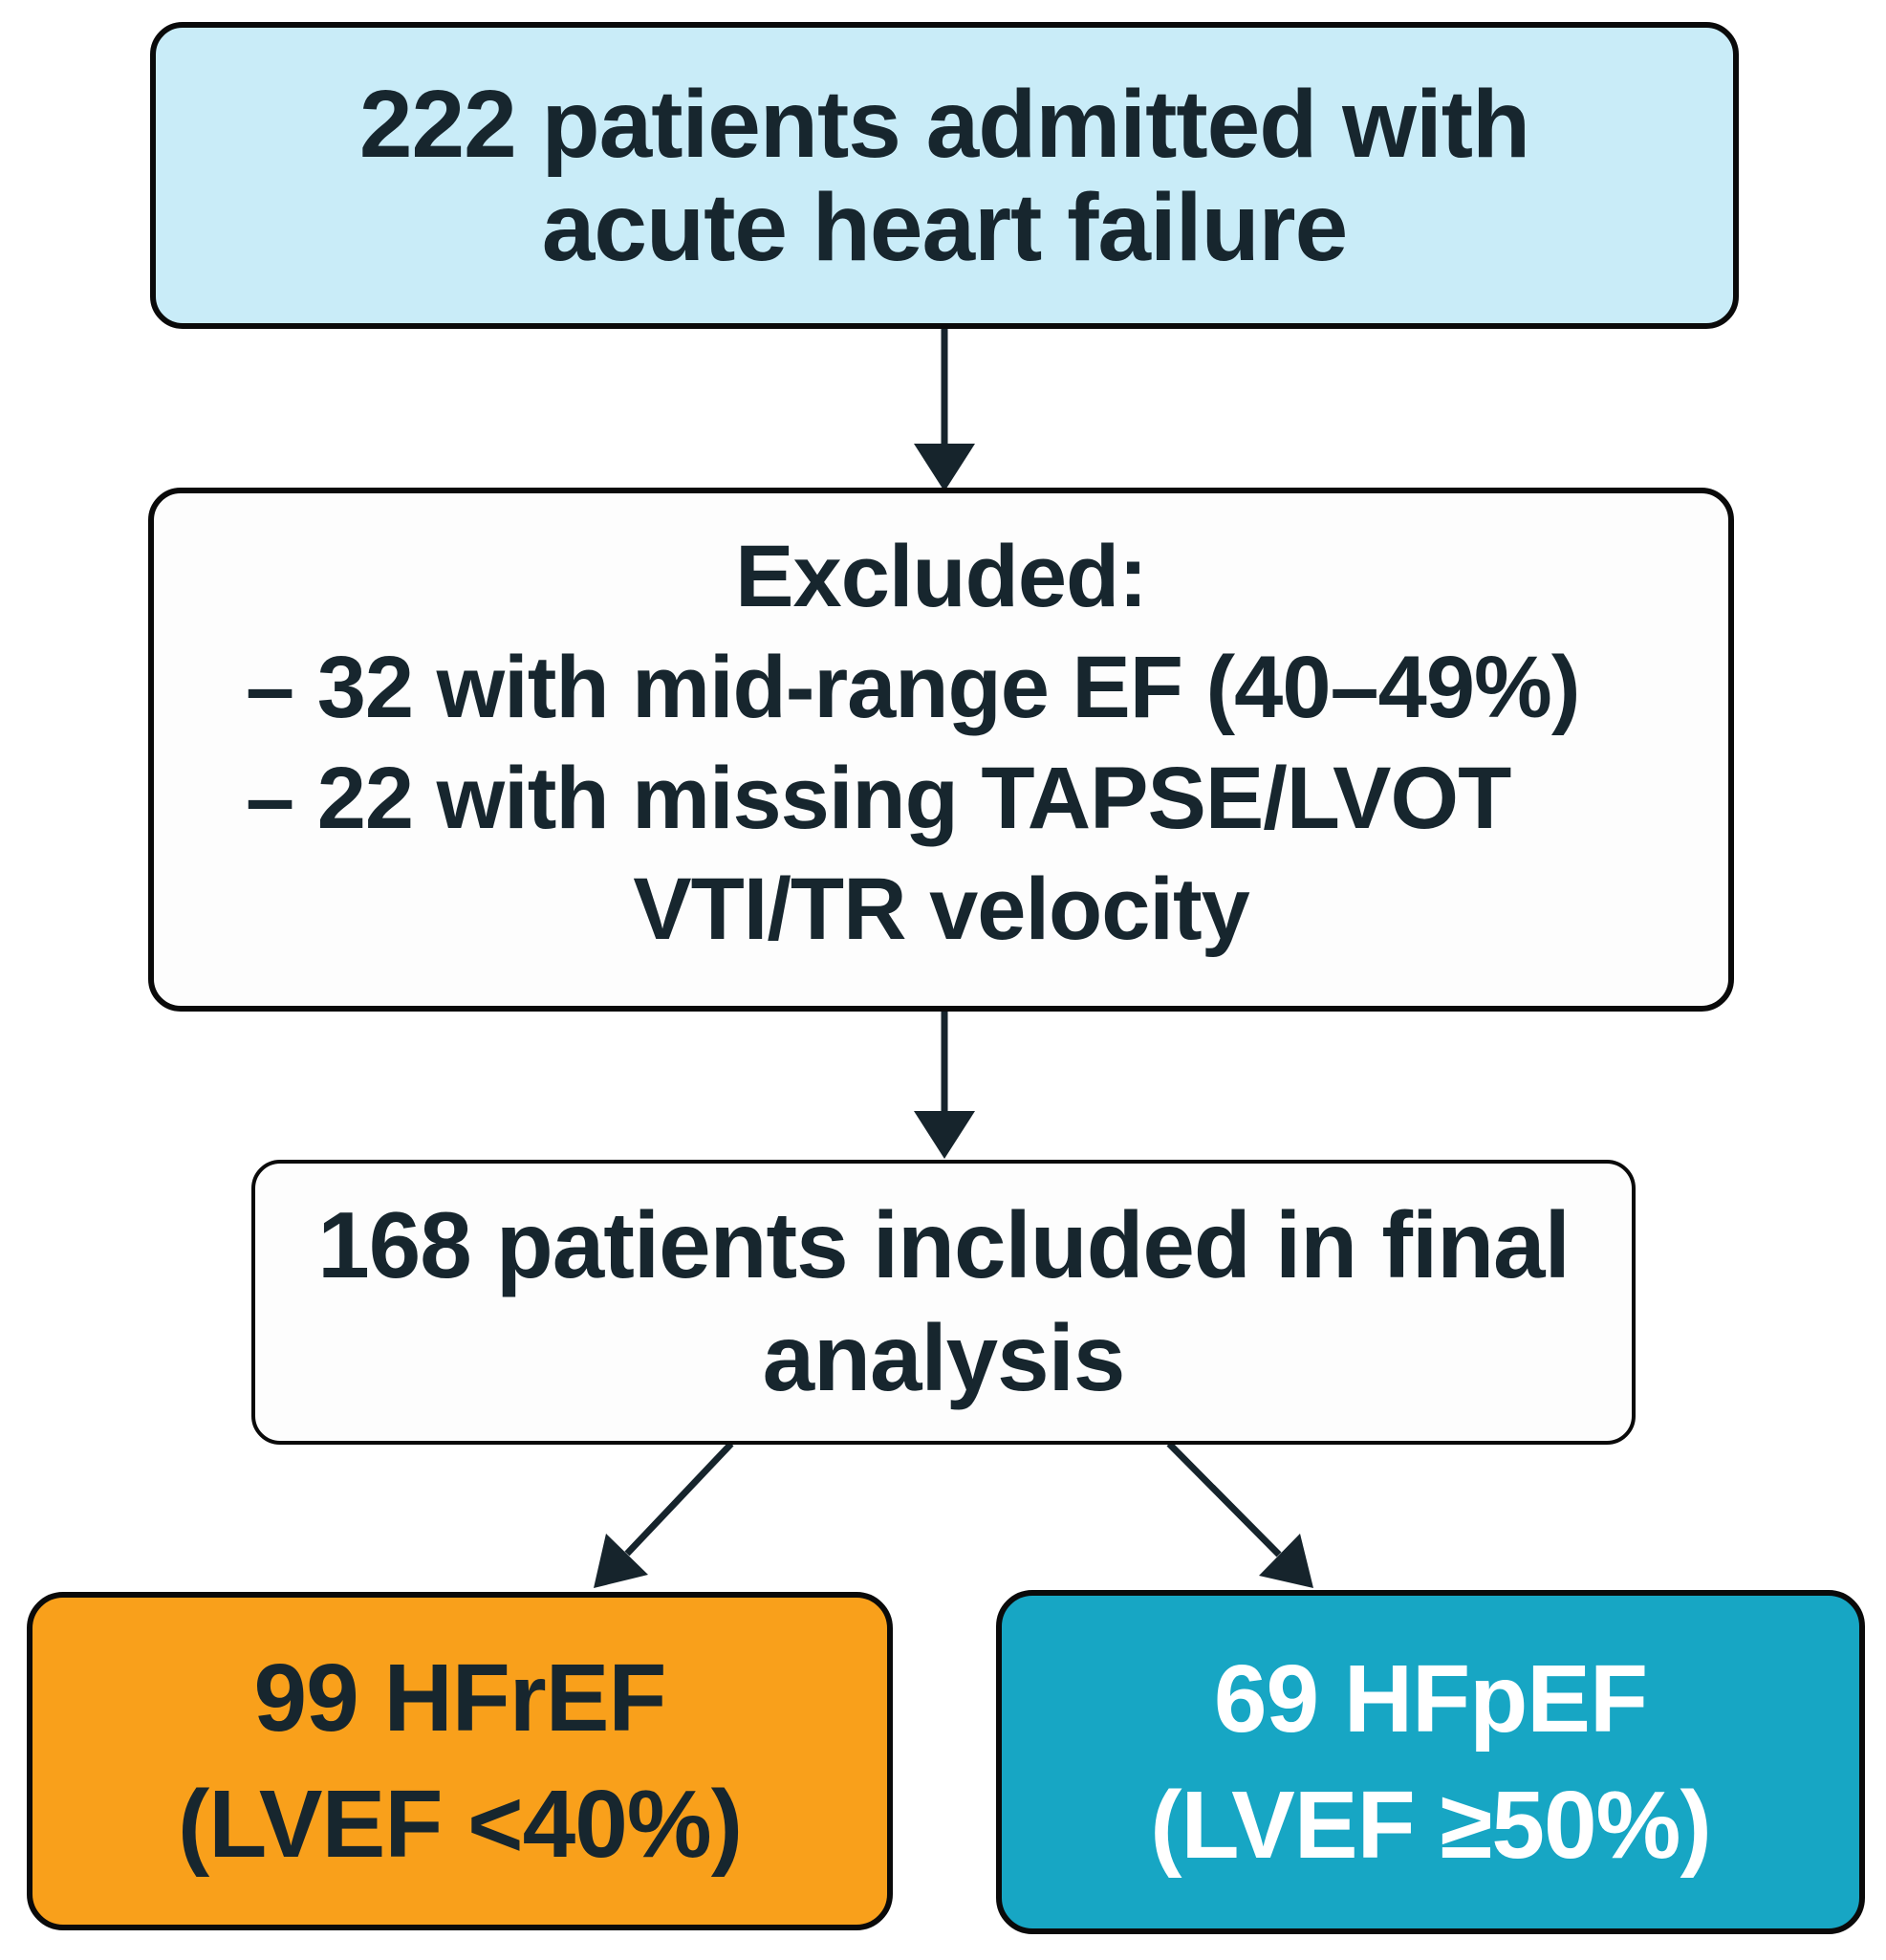 Image resolution: width=1886 pixels, height=1960 pixels. I want to click on node-hfref-line-1: 99 HFrEF, so click(459, 1698).